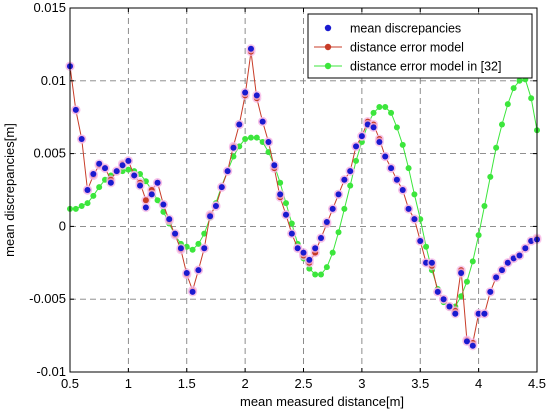 This screenshot has width=550, height=413. I want to click on x-tick-label: 2, so click(245, 383).